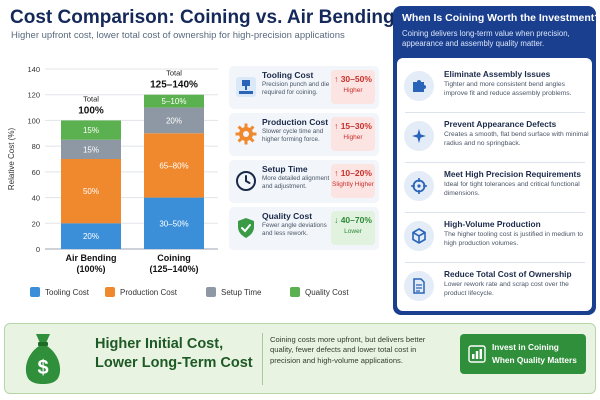  Describe the element at coordinates (497, 74) in the screenshot. I see `panel-item-title: Eliminate Assembly Issues` at that location.